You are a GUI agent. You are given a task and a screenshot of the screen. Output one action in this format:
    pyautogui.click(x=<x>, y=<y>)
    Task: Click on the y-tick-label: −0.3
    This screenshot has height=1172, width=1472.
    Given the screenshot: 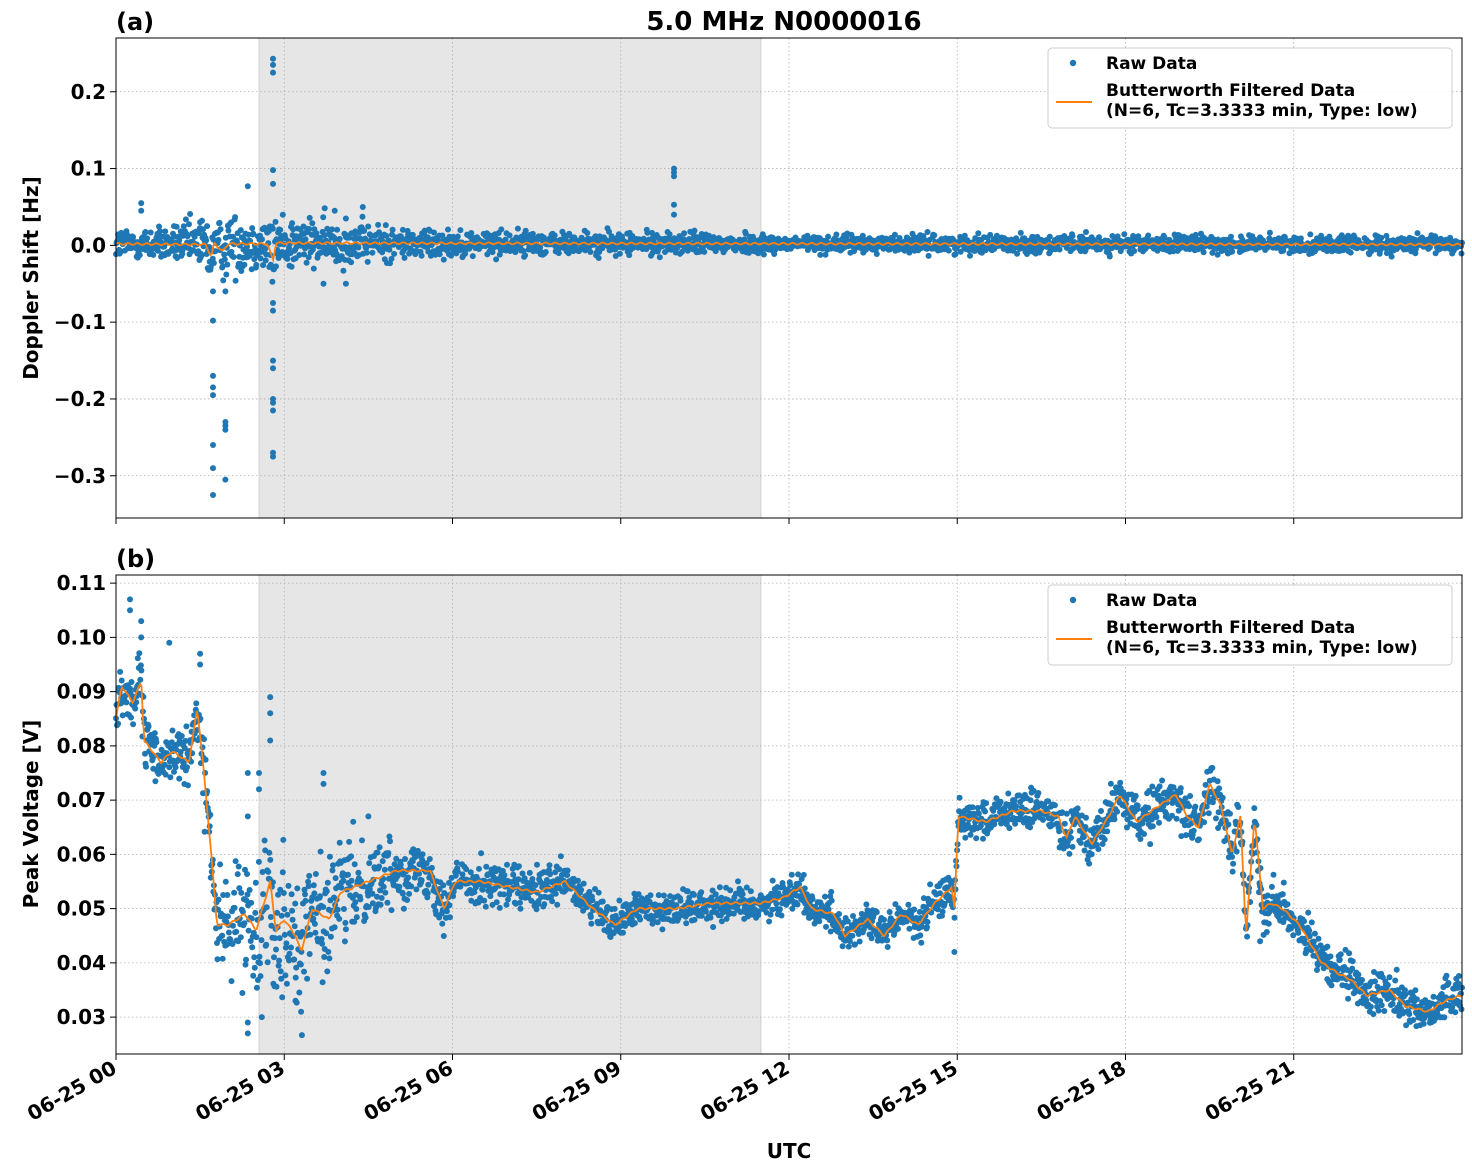 What is the action you would take?
    pyautogui.click(x=80, y=476)
    